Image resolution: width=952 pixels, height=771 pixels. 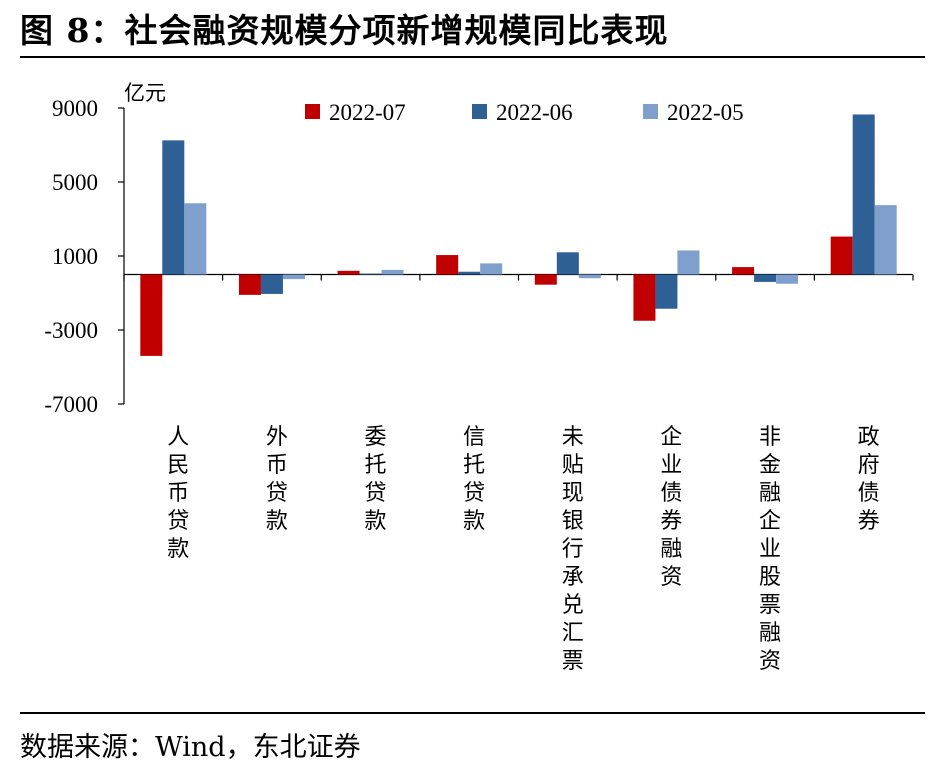 What do you see at coordinates (71, 404) in the screenshot?
I see `y-tick-label: -7000` at bounding box center [71, 404].